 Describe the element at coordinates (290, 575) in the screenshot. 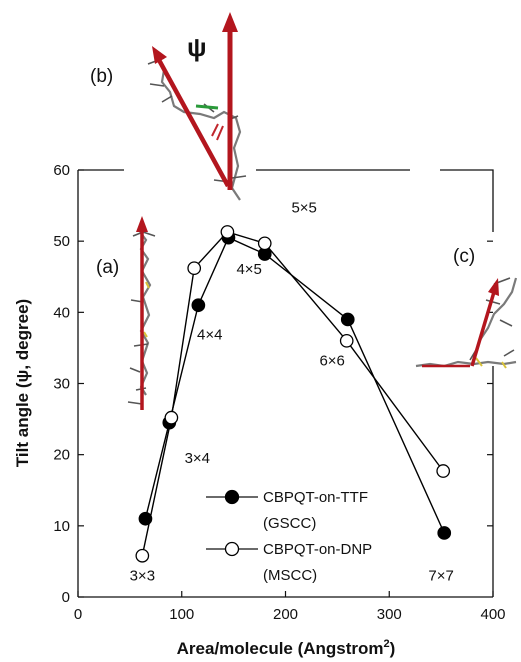

I see `legend-sublabel-series-2: (MSCC)` at that location.